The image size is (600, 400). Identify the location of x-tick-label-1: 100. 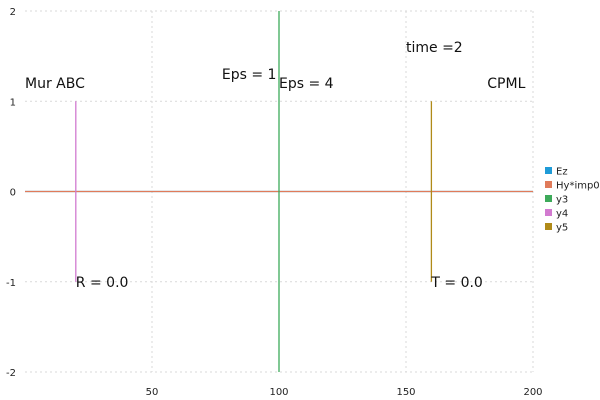
(278, 392).